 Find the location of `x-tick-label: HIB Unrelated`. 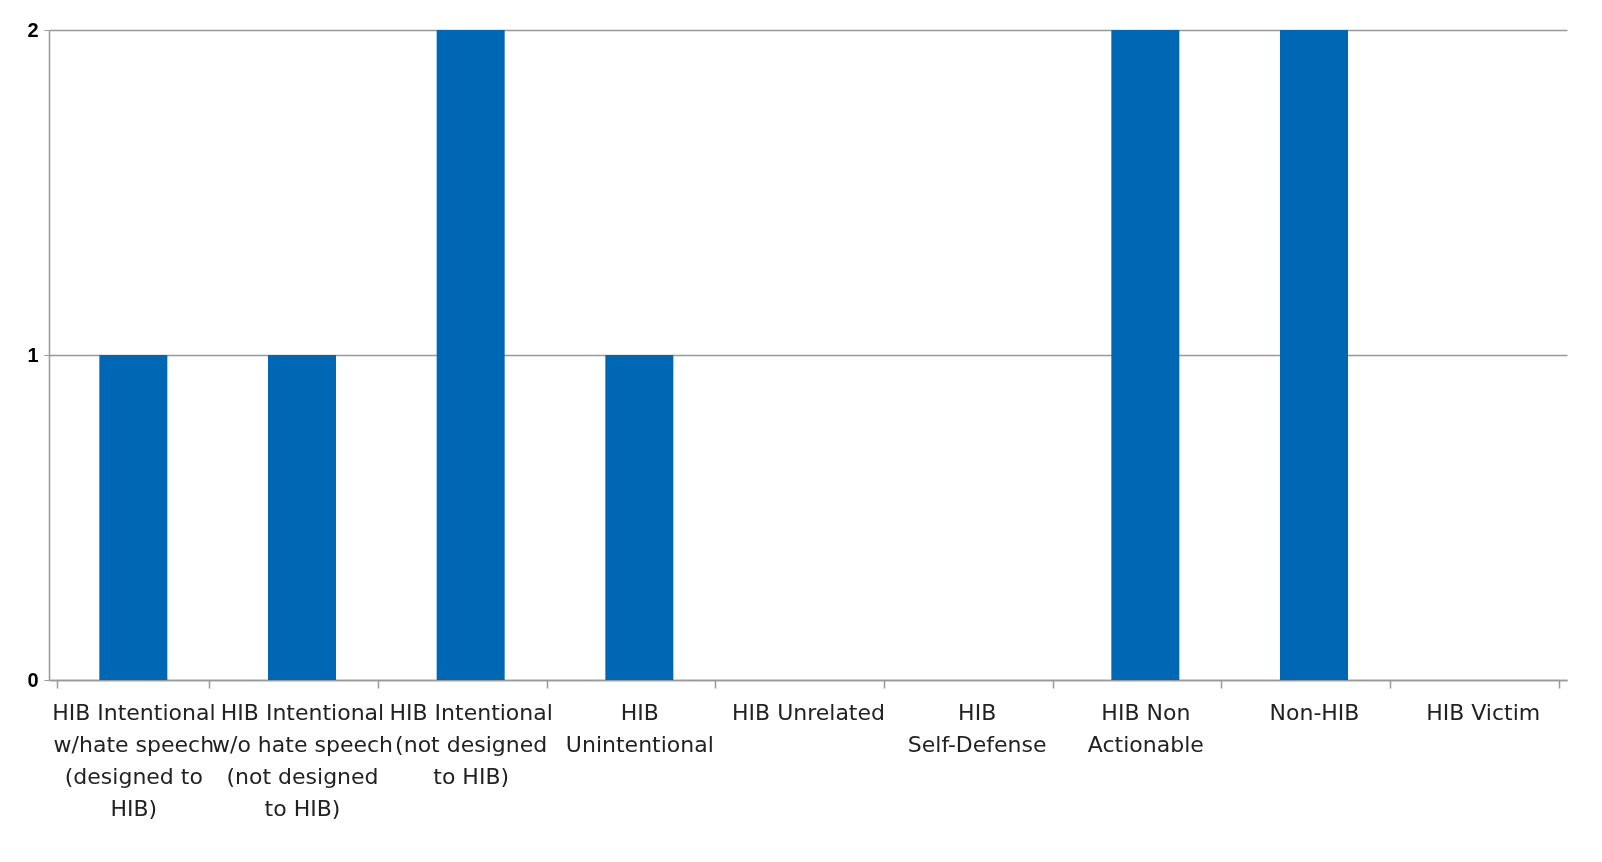

x-tick-label: HIB Unrelated is located at coordinates (808, 712).